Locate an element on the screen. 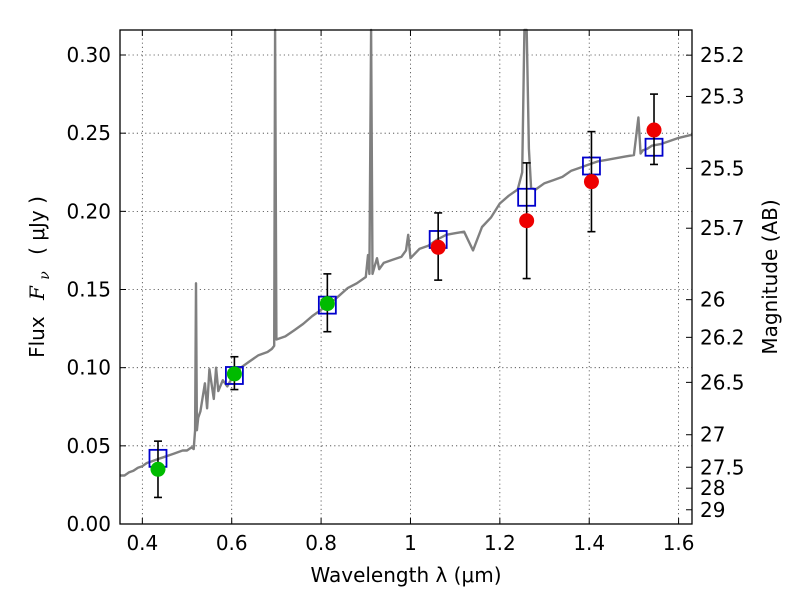 Image resolution: width=800 pixels, height=600 pixels. y-tick-label: 0.30 is located at coordinates (88, 55).